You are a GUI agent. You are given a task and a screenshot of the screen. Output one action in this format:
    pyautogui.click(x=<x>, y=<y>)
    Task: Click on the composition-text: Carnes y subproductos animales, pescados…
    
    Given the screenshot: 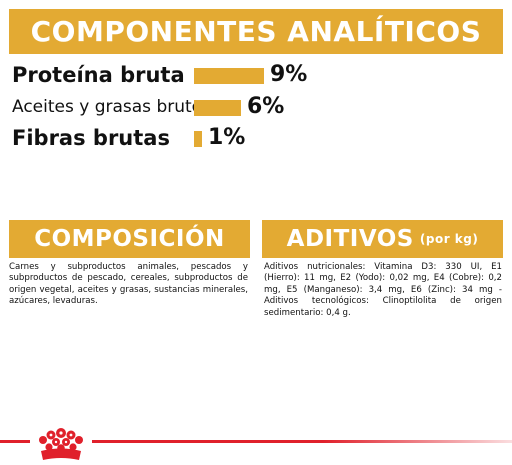 What is the action you would take?
    pyautogui.click(x=128, y=284)
    